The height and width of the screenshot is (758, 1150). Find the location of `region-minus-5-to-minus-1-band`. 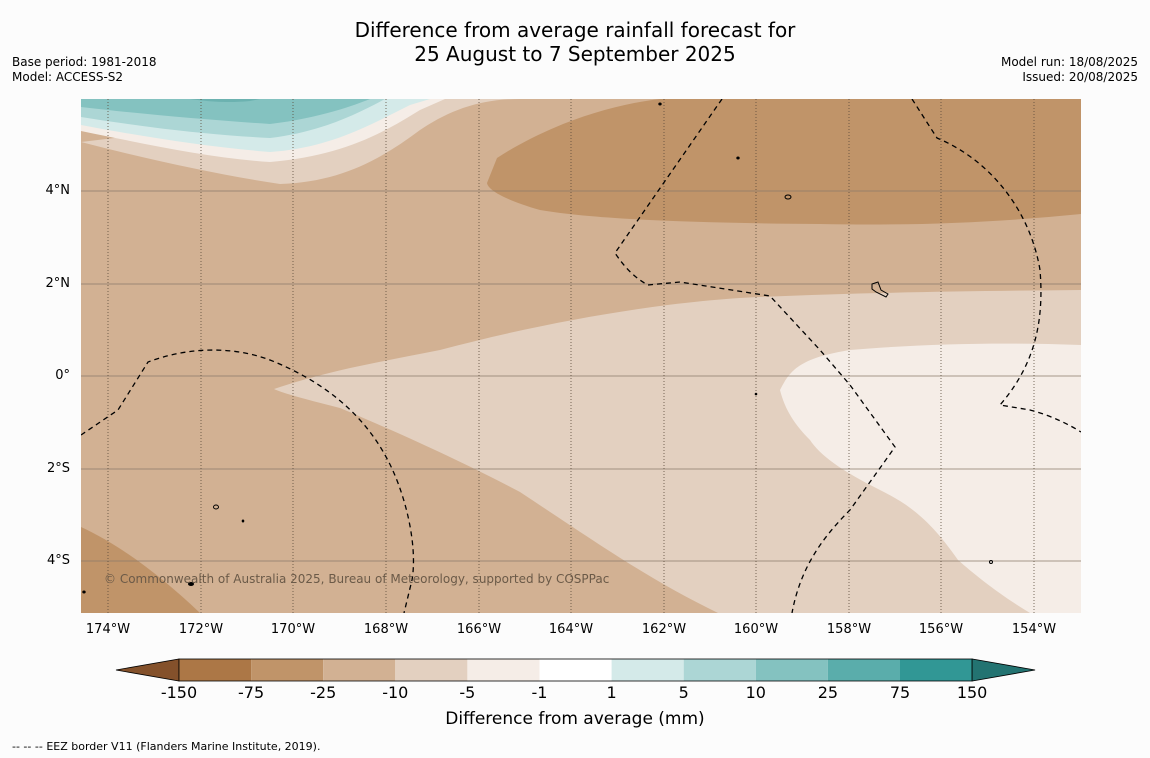

region-minus-5-to-minus-1-band is located at coordinates (930, 478).